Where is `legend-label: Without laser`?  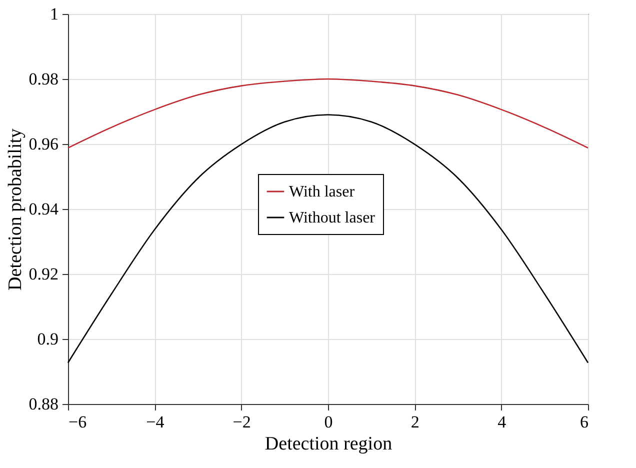
legend-label: Without laser is located at coordinates (332, 218).